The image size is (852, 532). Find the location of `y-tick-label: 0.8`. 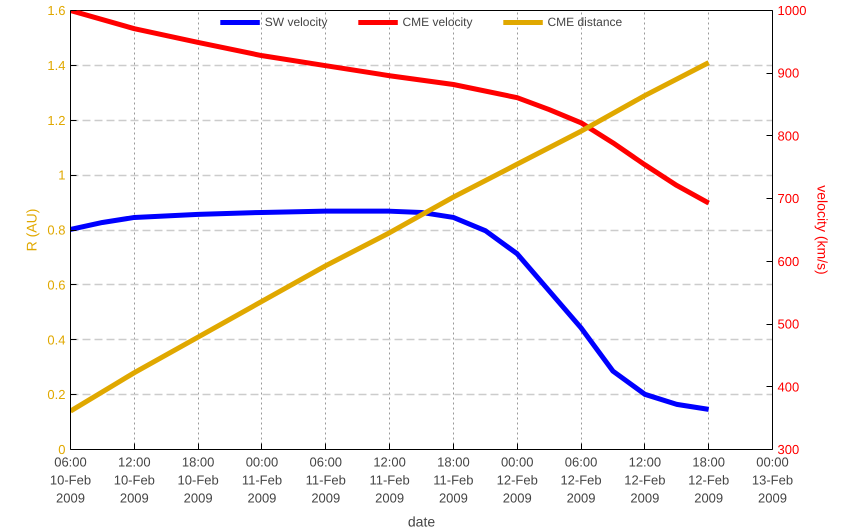

y-tick-label: 0.8 is located at coordinates (56, 230).